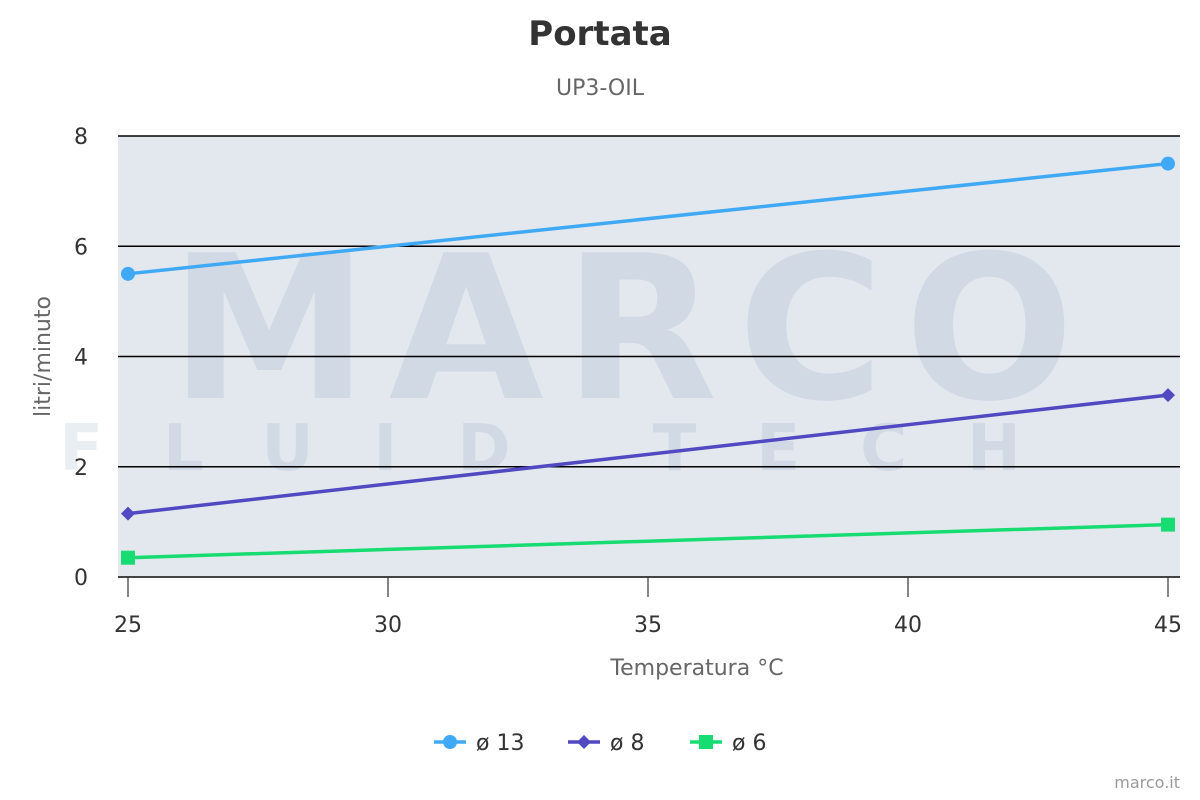 The image size is (1200, 800). What do you see at coordinates (600, 88) in the screenshot?
I see `chart-subtitle: UP3-OIL` at bounding box center [600, 88].